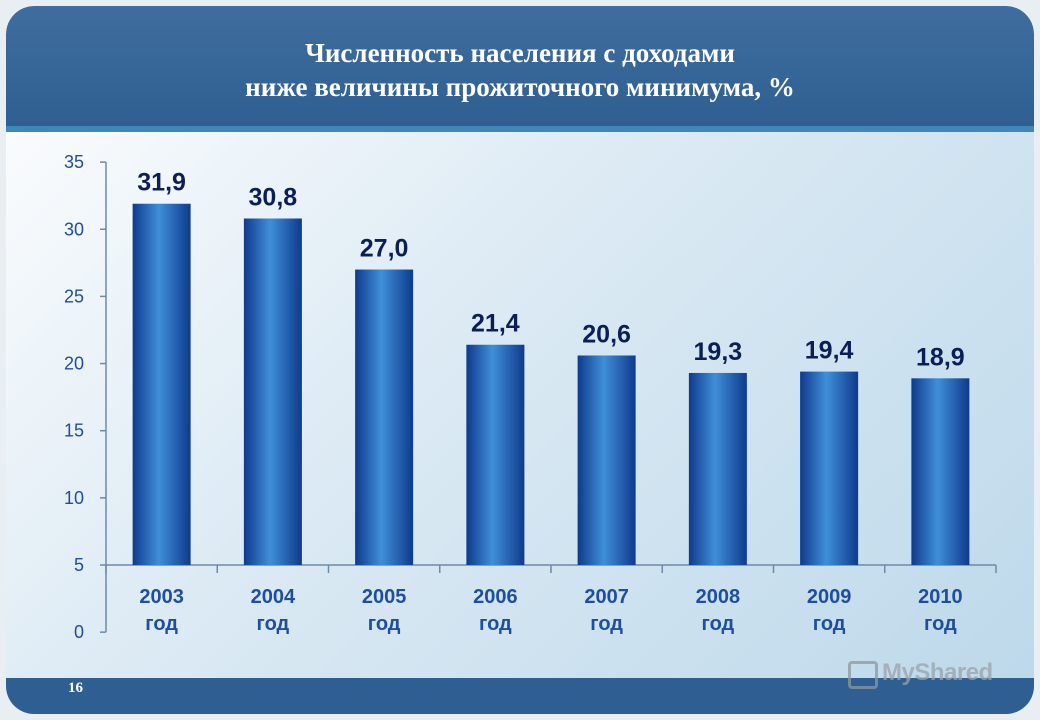  Describe the element at coordinates (273, 597) in the screenshot. I see `x-tick-label: 2004` at that location.